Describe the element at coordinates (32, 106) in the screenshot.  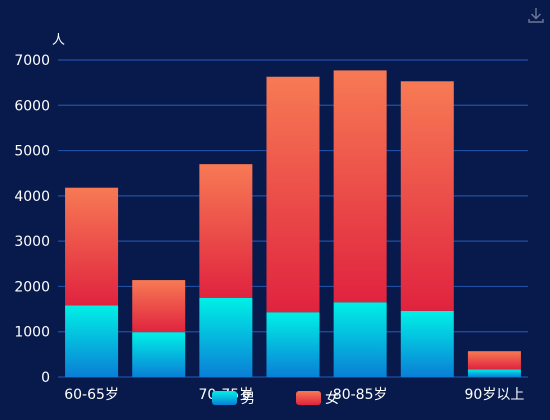
I see `y-tick-label: 6000` at that location.